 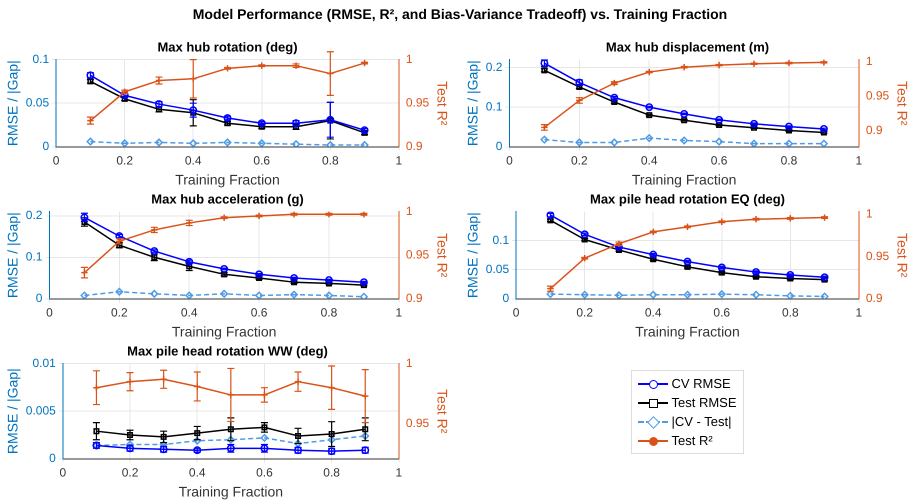 I want to click on text: Model Performance (RMSE, R², and Bias-Variance Tradeoff) vs. Training Fraction, so click(x=460, y=14).